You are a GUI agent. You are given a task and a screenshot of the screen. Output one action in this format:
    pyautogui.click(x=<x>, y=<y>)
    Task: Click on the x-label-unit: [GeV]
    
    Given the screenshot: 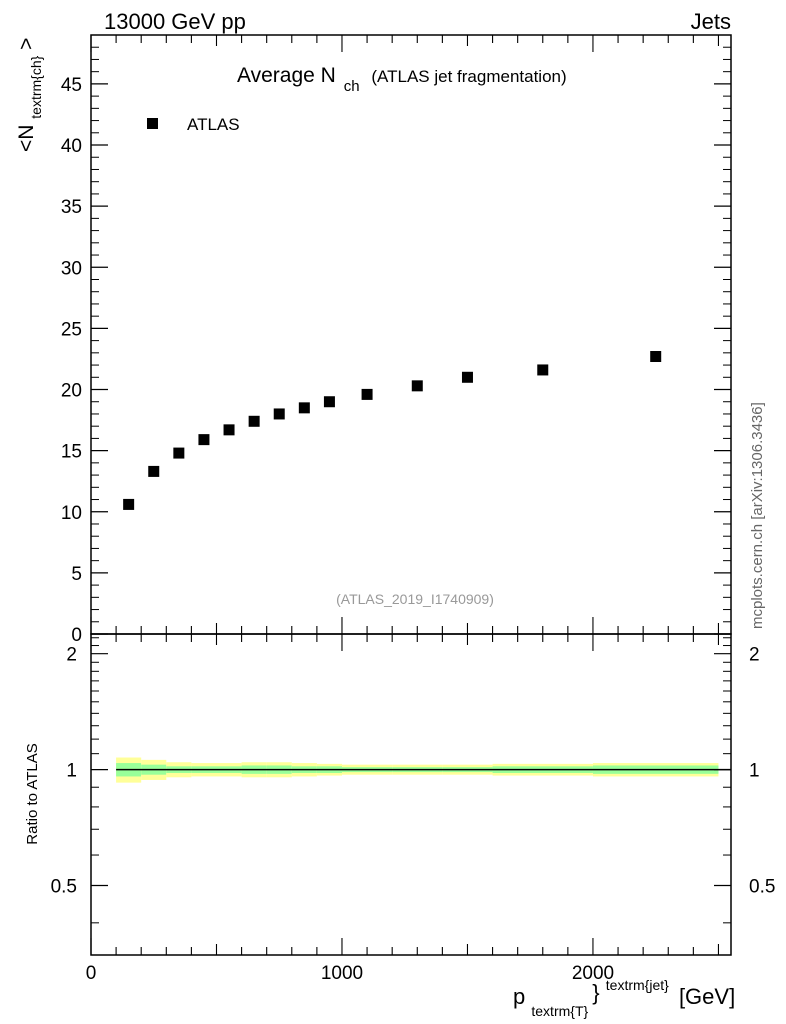 What is the action you would take?
    pyautogui.click(x=707, y=996)
    